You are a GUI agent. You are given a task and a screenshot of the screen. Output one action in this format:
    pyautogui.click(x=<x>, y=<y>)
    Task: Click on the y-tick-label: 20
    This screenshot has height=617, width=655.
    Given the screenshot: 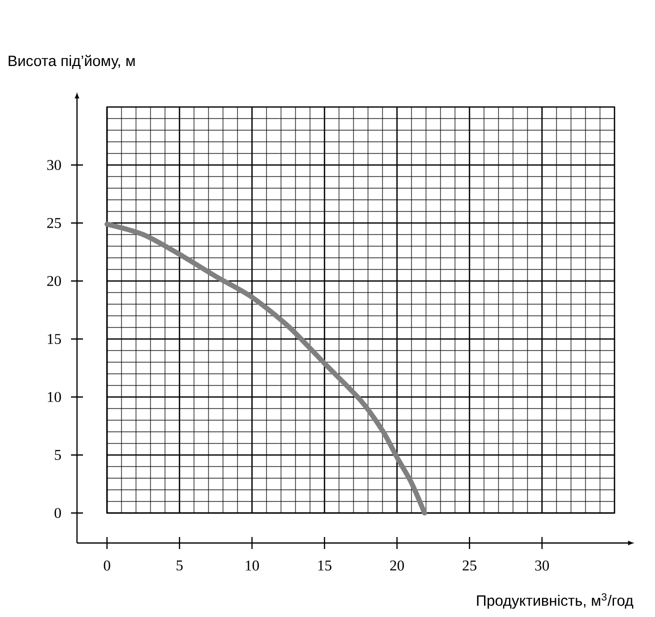 What is the action you would take?
    pyautogui.click(x=54, y=281)
    